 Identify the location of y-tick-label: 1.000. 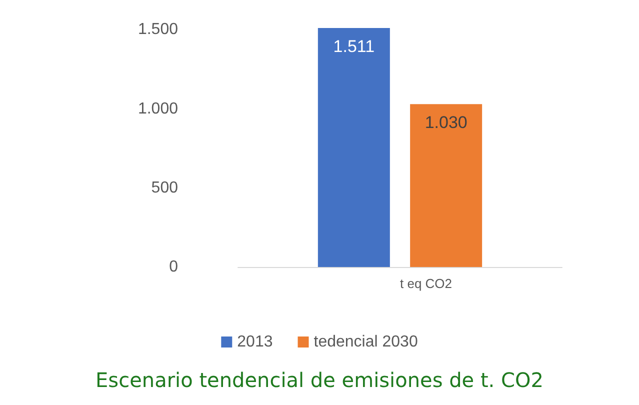
(158, 109).